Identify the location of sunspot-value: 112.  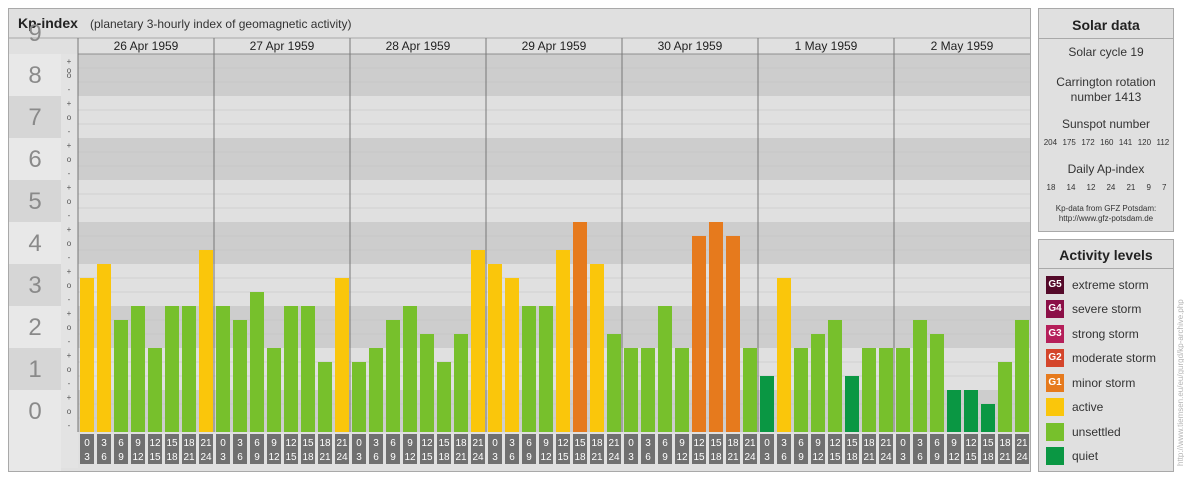
(1163, 142).